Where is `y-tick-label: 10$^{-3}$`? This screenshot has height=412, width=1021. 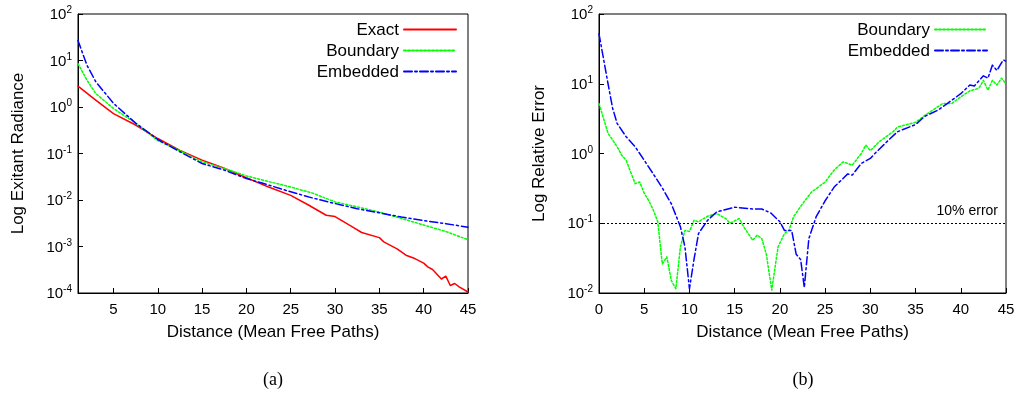
y-tick-label: 10$^{-3}$ is located at coordinates (59, 246).